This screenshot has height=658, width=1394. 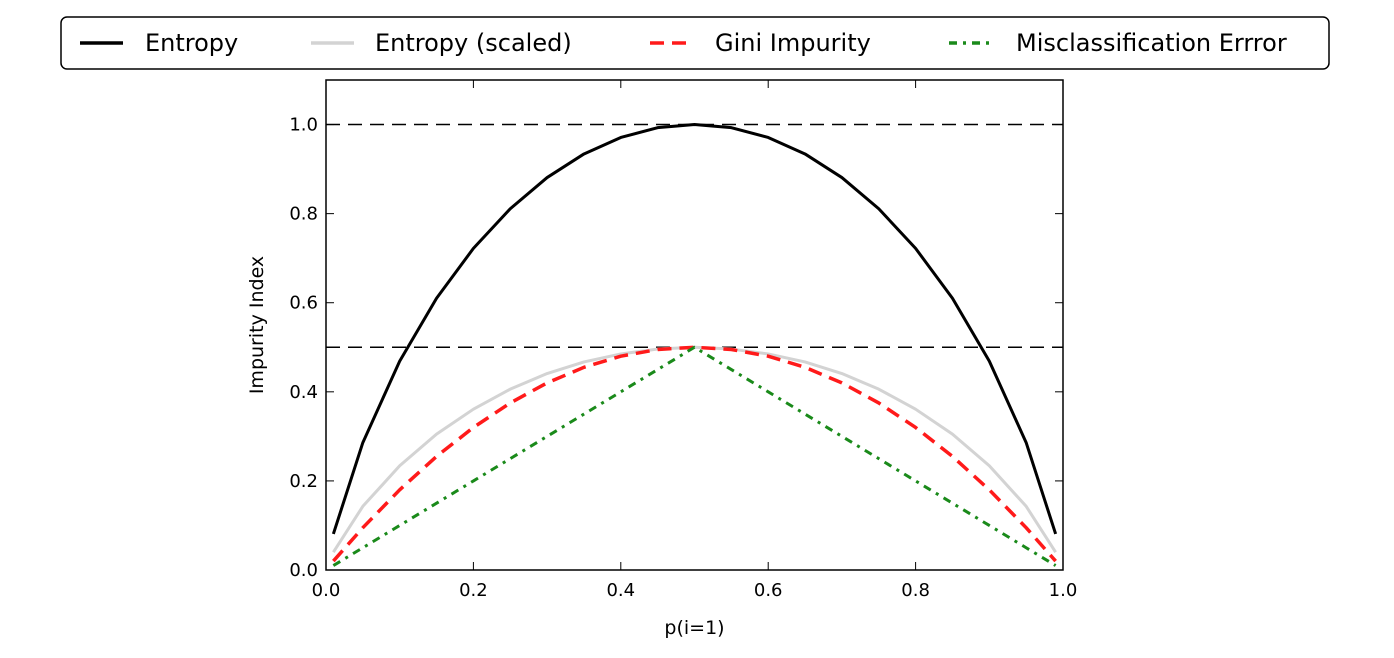 I want to click on y-tick-label: 0.8, so click(x=303, y=214).